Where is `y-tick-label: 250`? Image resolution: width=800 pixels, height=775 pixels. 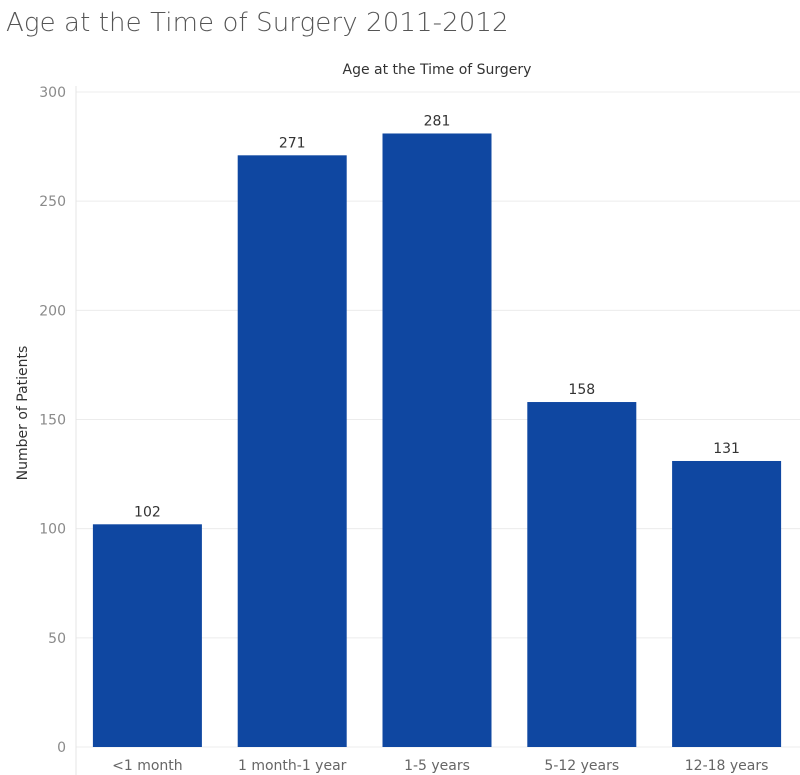 y-tick-label: 250 is located at coordinates (52, 202).